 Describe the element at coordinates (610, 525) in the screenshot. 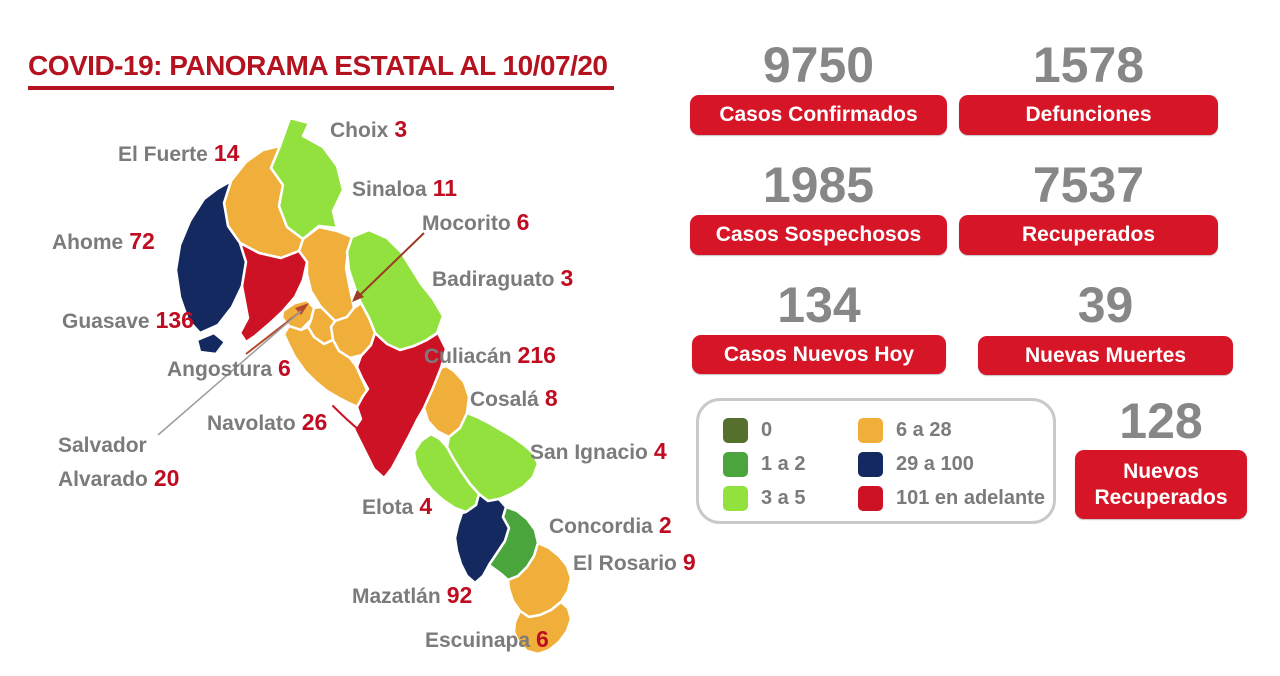

I see `municipality-label-concordia: Concordia 2` at that location.